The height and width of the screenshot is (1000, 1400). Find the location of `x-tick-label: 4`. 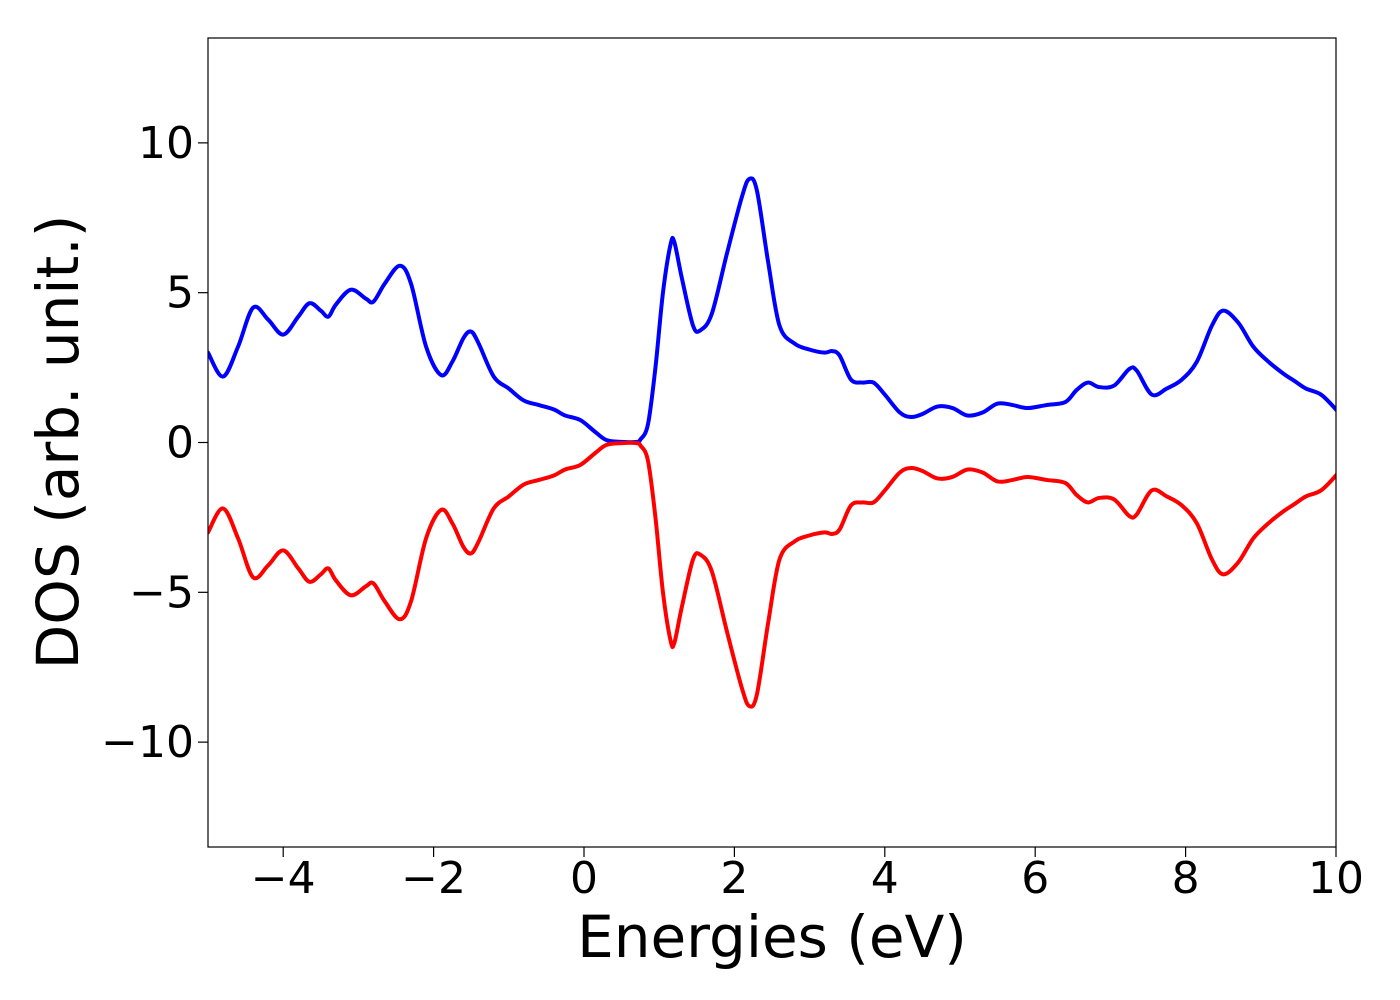

x-tick-label: 4 is located at coordinates (885, 878).